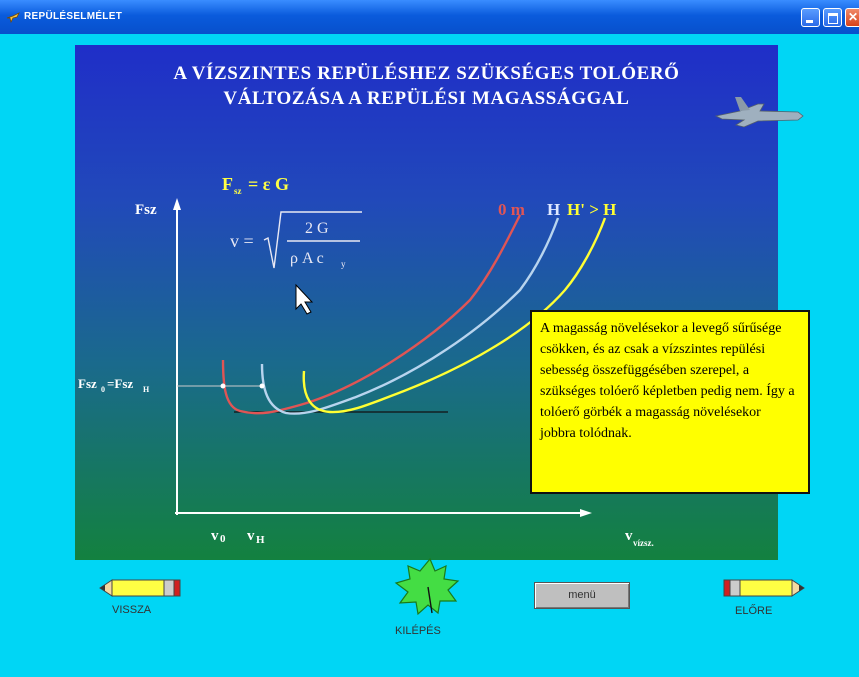  What do you see at coordinates (810, 17) in the screenshot?
I see `minimize-button` at bounding box center [810, 17].